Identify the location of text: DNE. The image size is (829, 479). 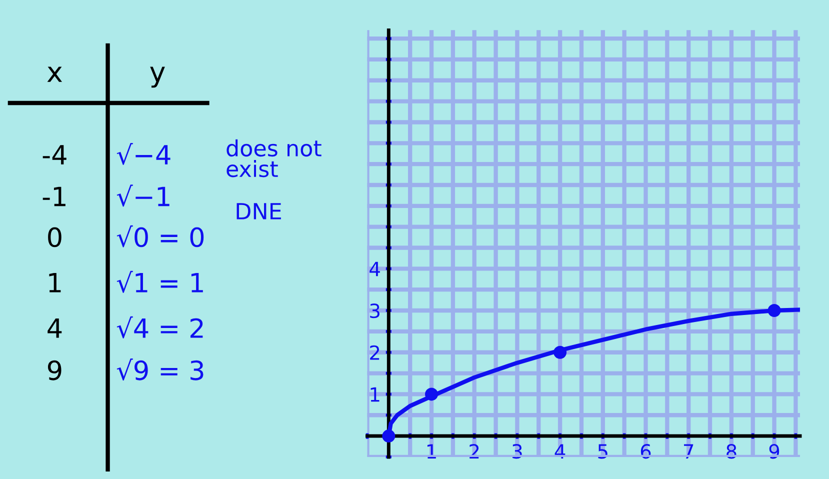
(258, 211).